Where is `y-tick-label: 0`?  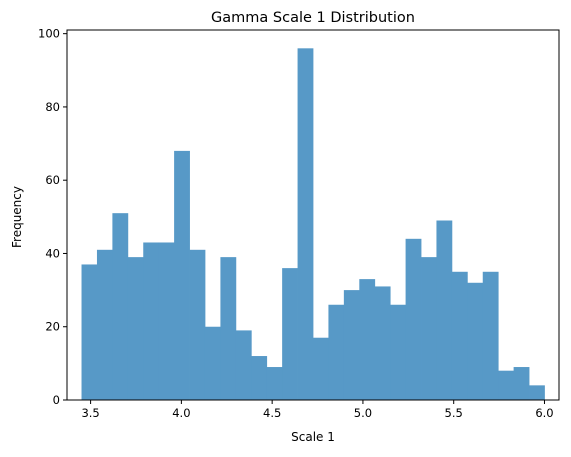 y-tick-label: 0 is located at coordinates (56, 400).